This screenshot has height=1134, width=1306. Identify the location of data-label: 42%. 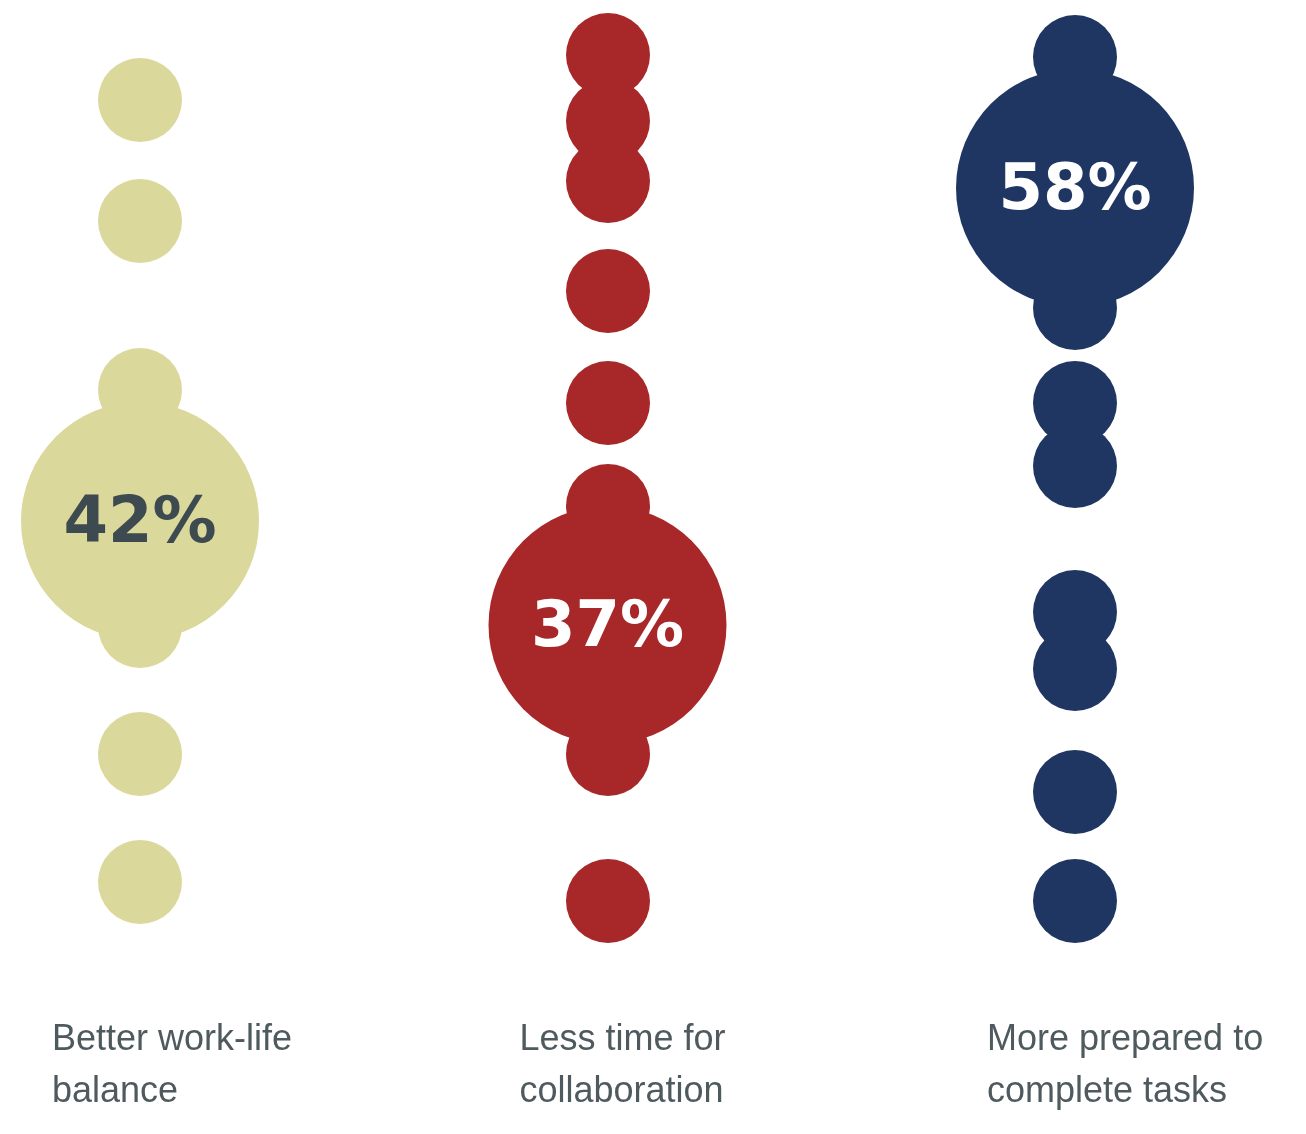
(140, 519).